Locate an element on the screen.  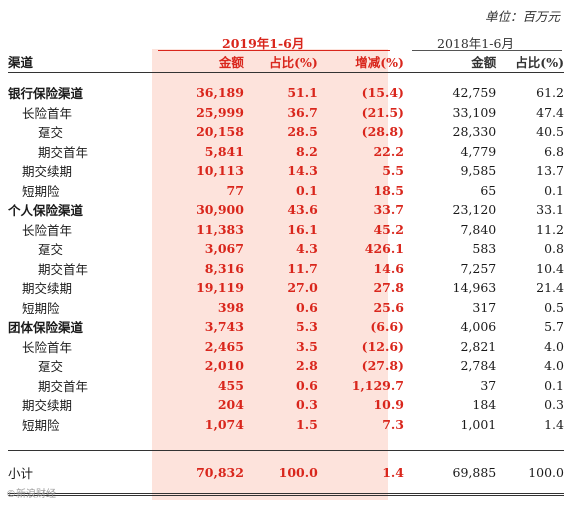
share-cell: 36.7 is located at coordinates (302, 112).